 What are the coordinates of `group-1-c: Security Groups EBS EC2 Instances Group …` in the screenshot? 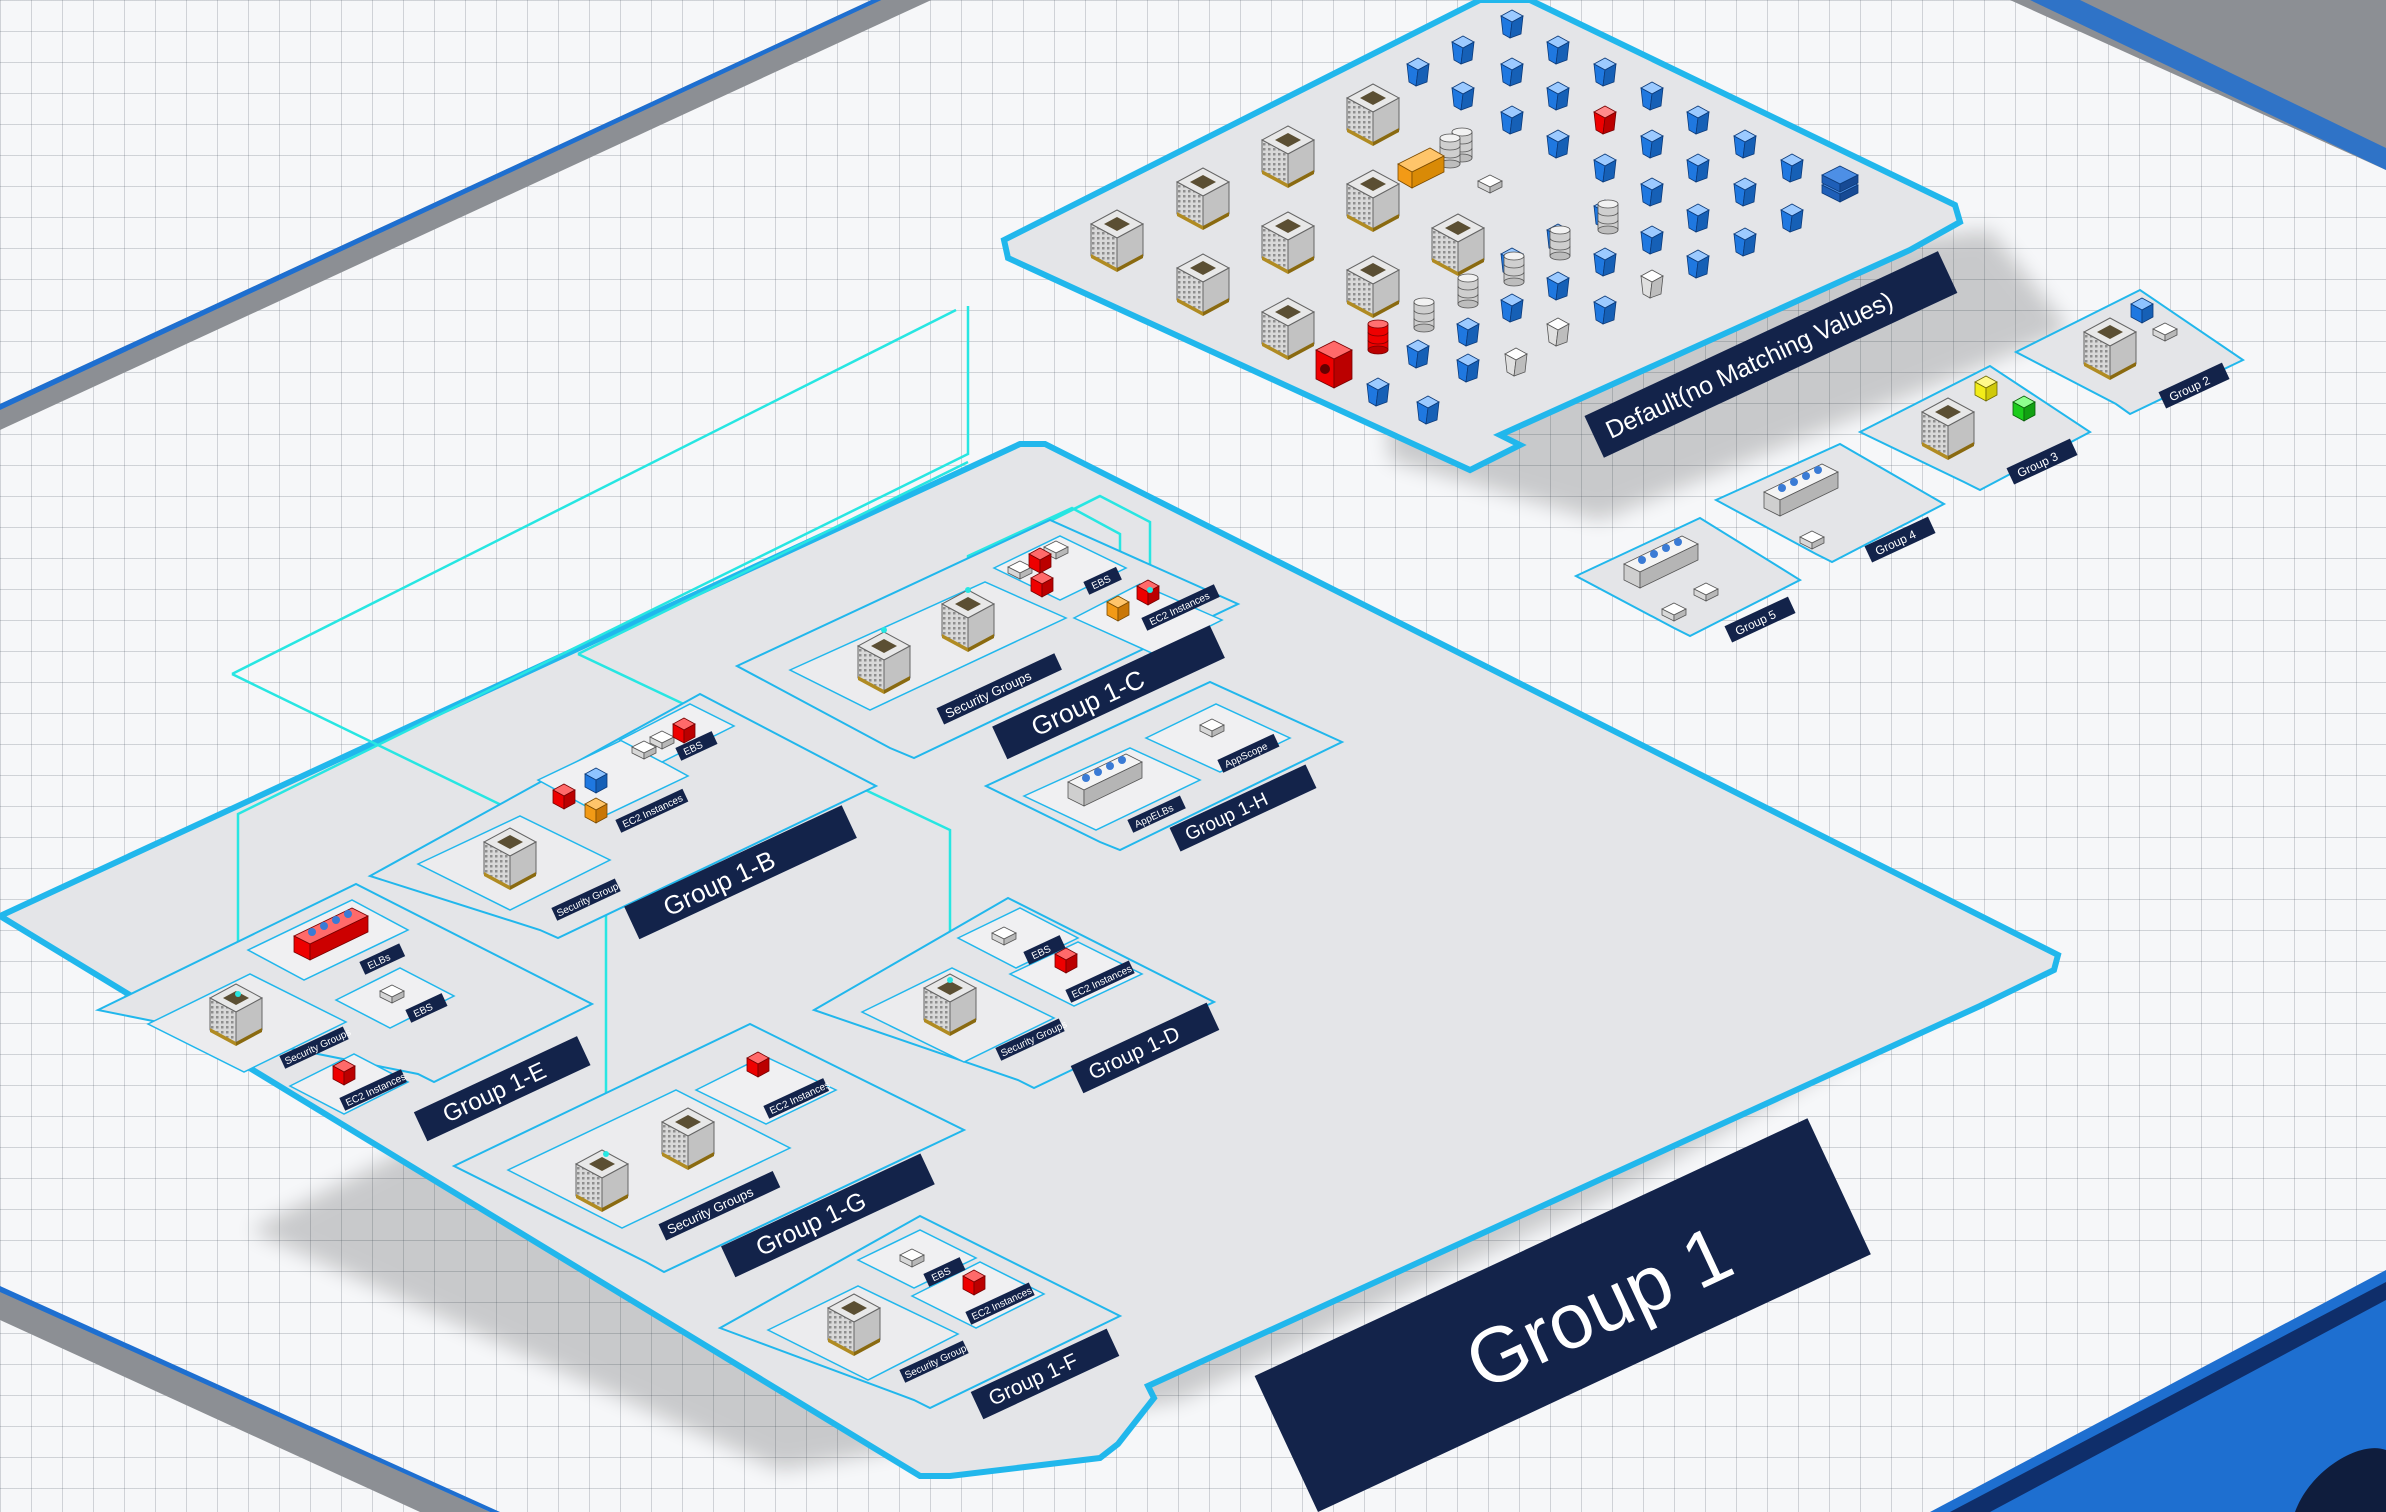 It's located at (987, 639).